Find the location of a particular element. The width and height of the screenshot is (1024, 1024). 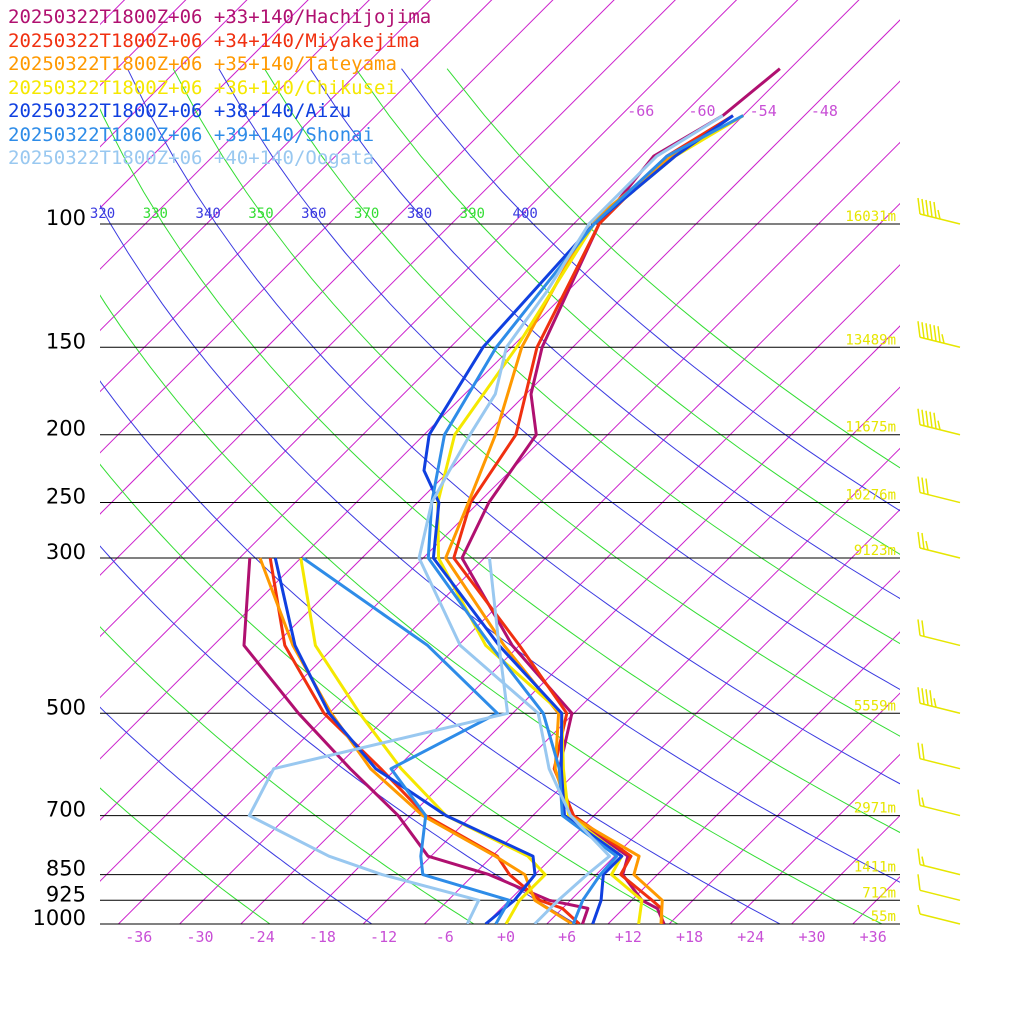

top-temperature-label: -60 is located at coordinates (701, 111).